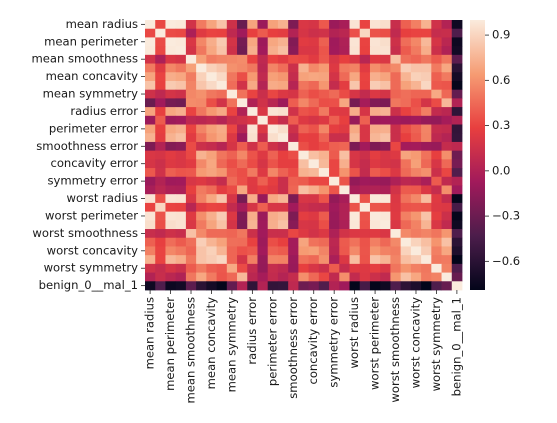 Image resolution: width=557 pixels, height=423 pixels. Describe the element at coordinates (84, 59) in the screenshot. I see `y-tick-label: mean smoothness` at that location.